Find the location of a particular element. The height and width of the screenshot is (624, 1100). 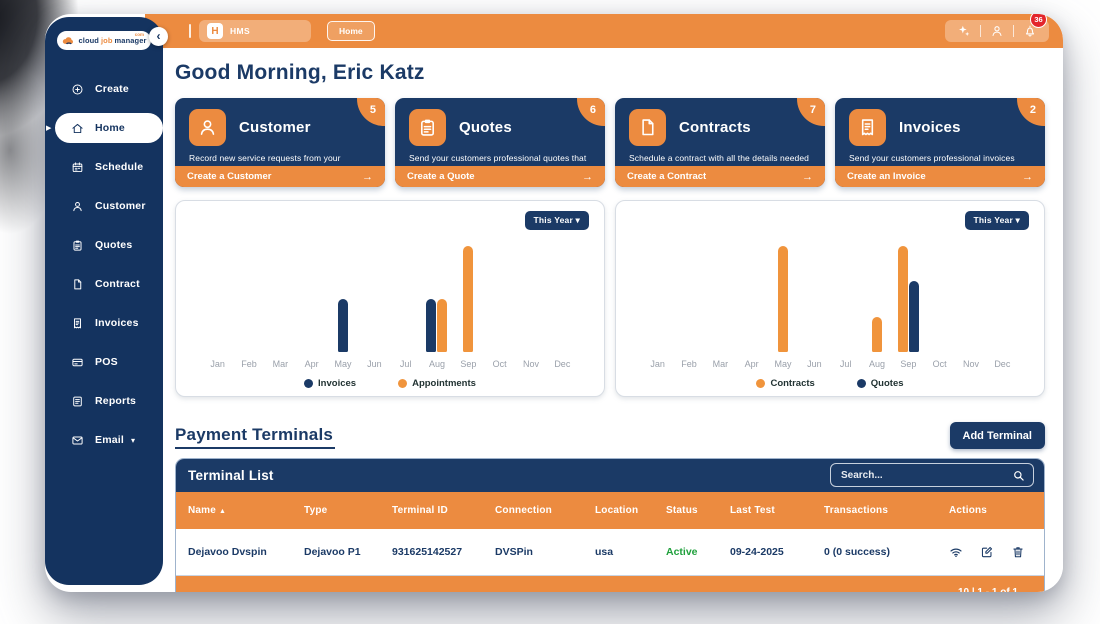

topbar-icon-group: 36 is located at coordinates (997, 28).